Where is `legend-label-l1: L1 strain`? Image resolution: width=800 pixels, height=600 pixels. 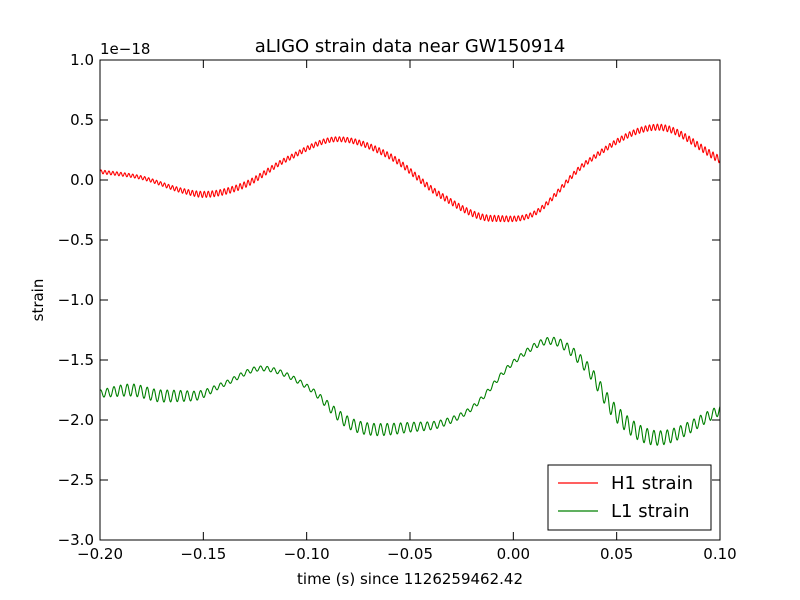
legend-label-l1: L1 strain is located at coordinates (650, 511).